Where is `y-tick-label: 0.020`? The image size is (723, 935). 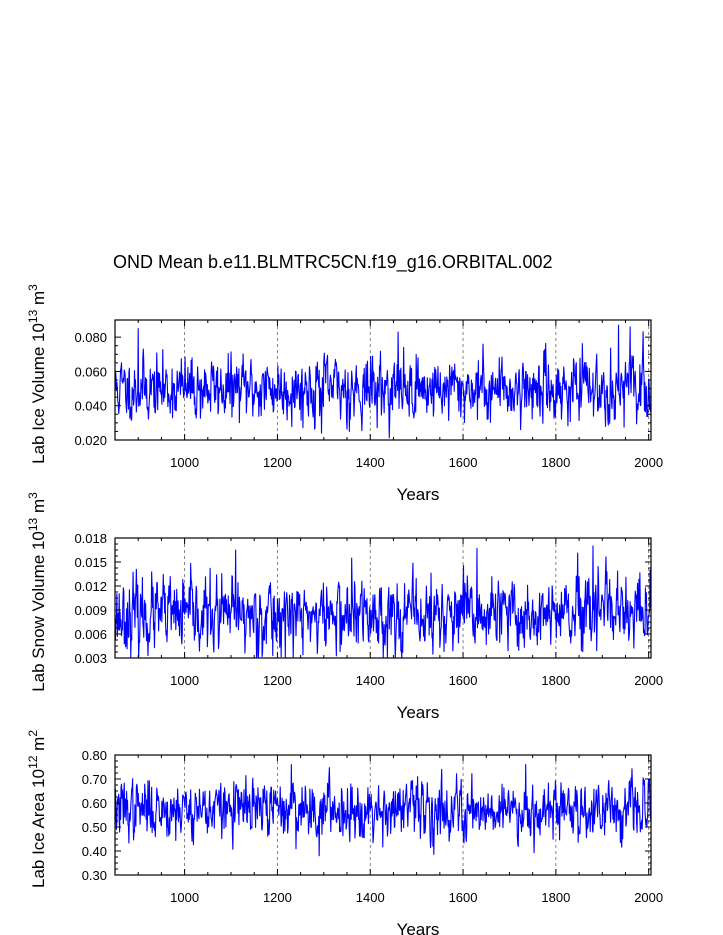 y-tick-label: 0.020 is located at coordinates (90, 440).